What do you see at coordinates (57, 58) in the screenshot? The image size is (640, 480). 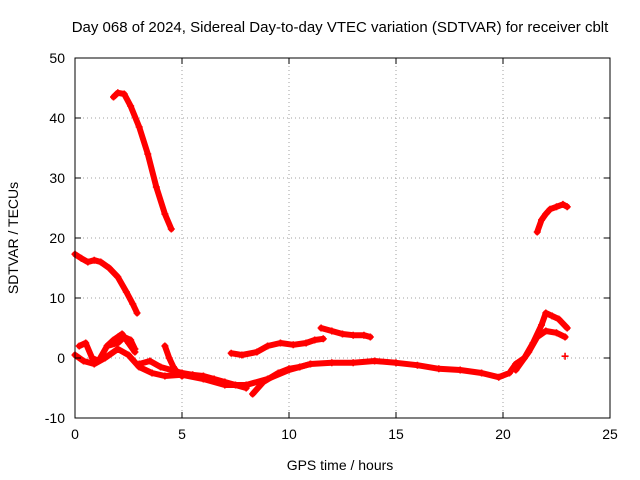 I see `y-tick-label: 50` at bounding box center [57, 58].